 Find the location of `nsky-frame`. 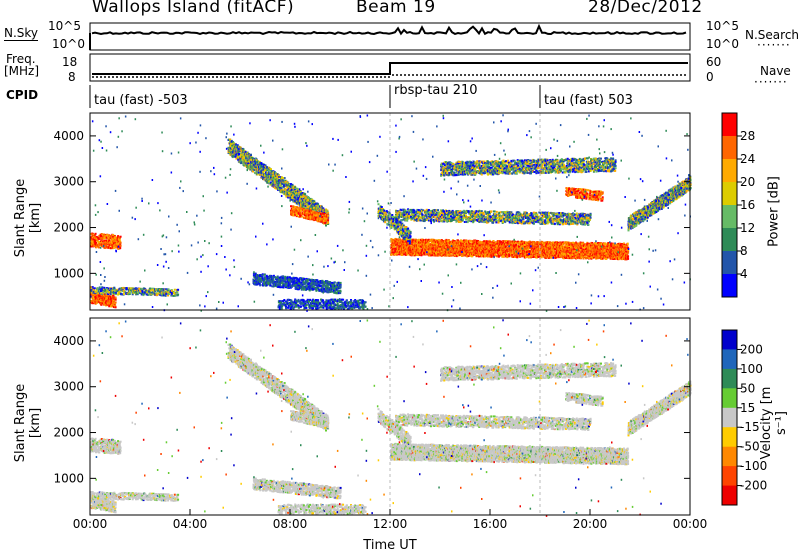

nsky-frame is located at coordinates (390, 36).